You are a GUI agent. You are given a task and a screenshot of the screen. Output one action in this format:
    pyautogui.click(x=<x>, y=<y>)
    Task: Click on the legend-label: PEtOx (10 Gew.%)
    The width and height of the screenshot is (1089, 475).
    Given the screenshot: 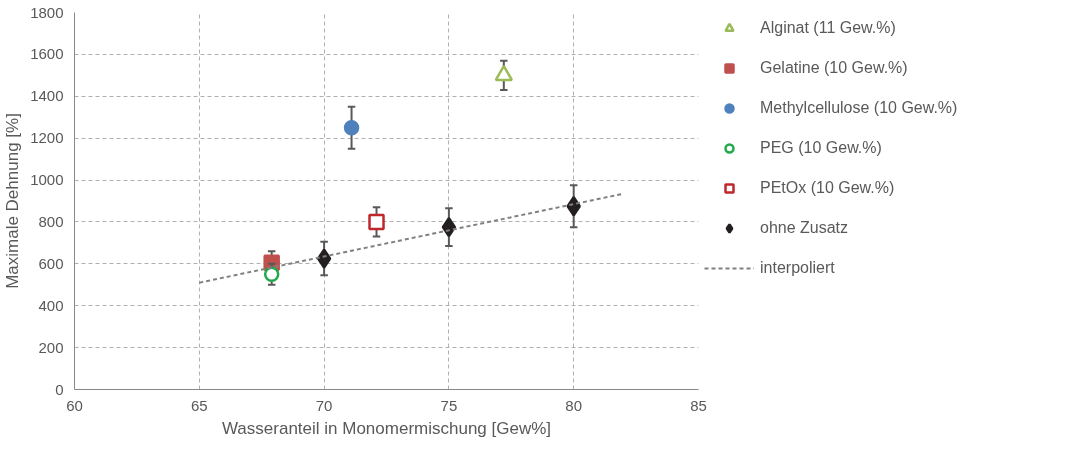 What is the action you would take?
    pyautogui.click(x=827, y=188)
    